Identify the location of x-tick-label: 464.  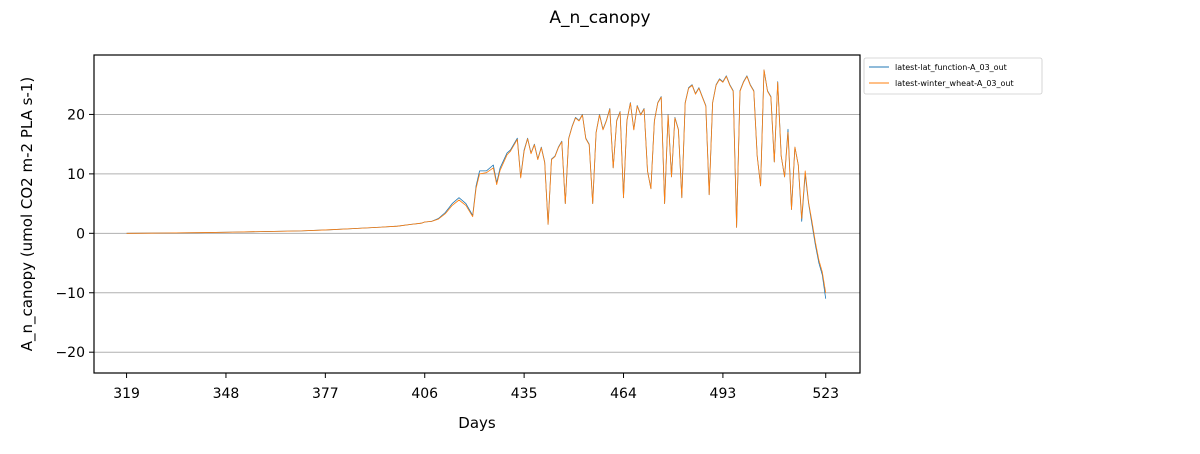
(623, 394).